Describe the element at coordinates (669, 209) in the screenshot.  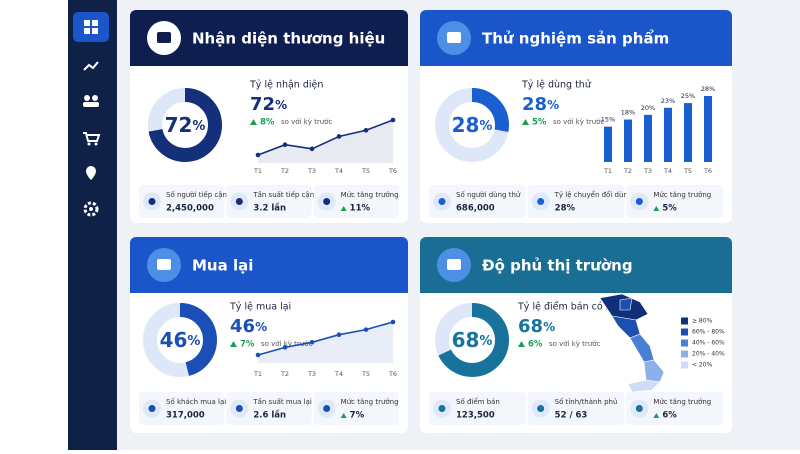
I see `stat-value: 5%` at that location.